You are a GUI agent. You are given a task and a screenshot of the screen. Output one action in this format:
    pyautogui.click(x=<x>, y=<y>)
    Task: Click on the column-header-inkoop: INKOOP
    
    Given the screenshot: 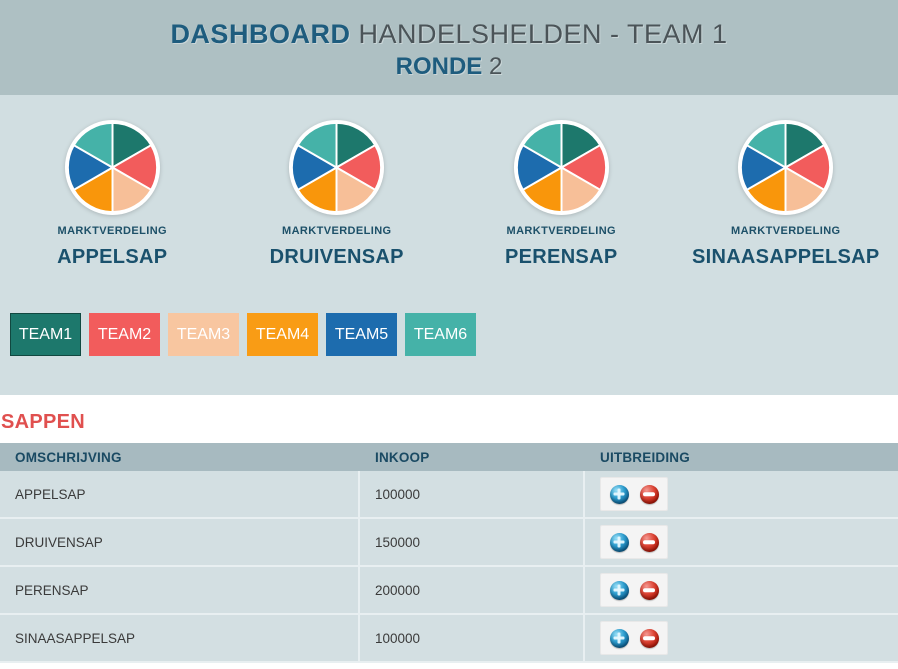 What is the action you would take?
    pyautogui.click(x=402, y=457)
    